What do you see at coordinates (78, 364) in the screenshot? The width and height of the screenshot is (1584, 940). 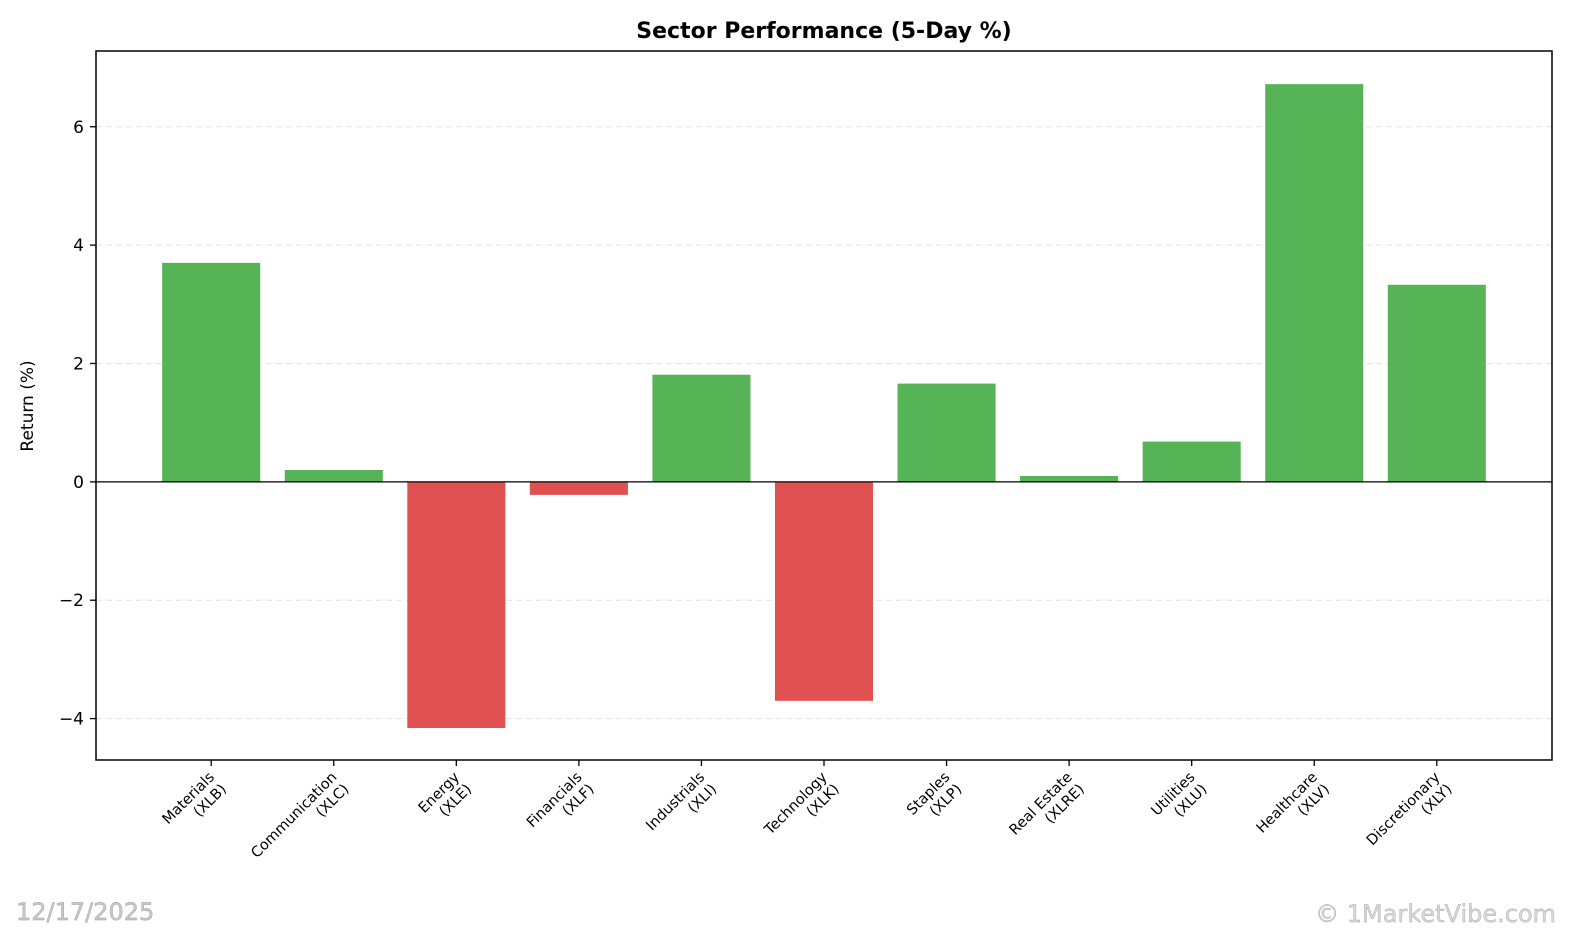 I see `y-tick-label: 2` at bounding box center [78, 364].